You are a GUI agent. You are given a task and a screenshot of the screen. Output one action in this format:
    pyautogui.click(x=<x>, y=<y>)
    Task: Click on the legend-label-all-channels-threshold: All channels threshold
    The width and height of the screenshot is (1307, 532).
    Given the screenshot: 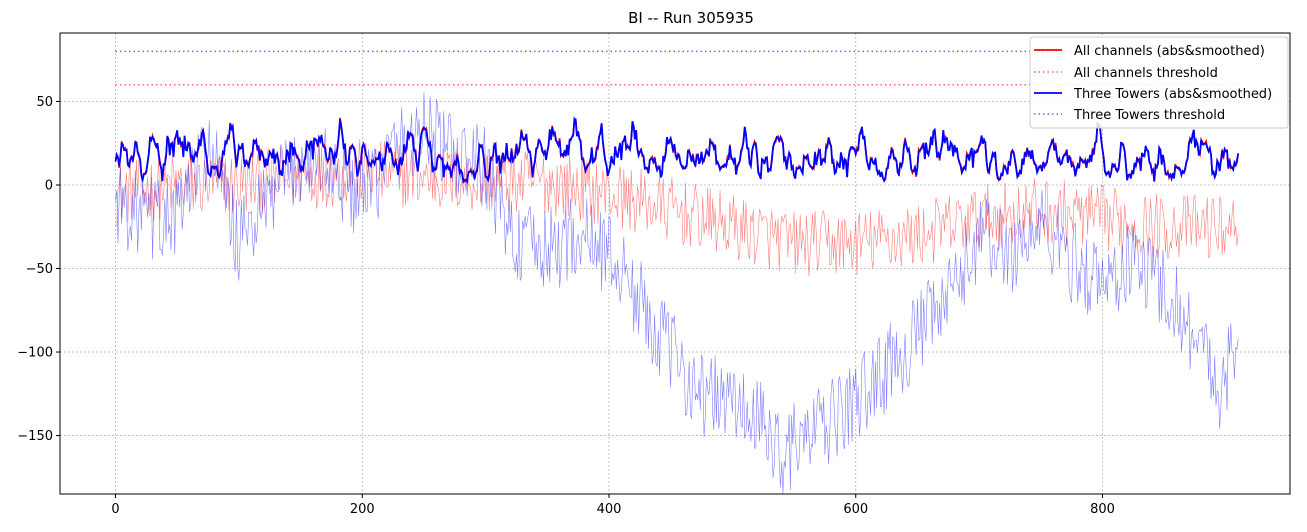 What is the action you would take?
    pyautogui.click(x=1146, y=73)
    